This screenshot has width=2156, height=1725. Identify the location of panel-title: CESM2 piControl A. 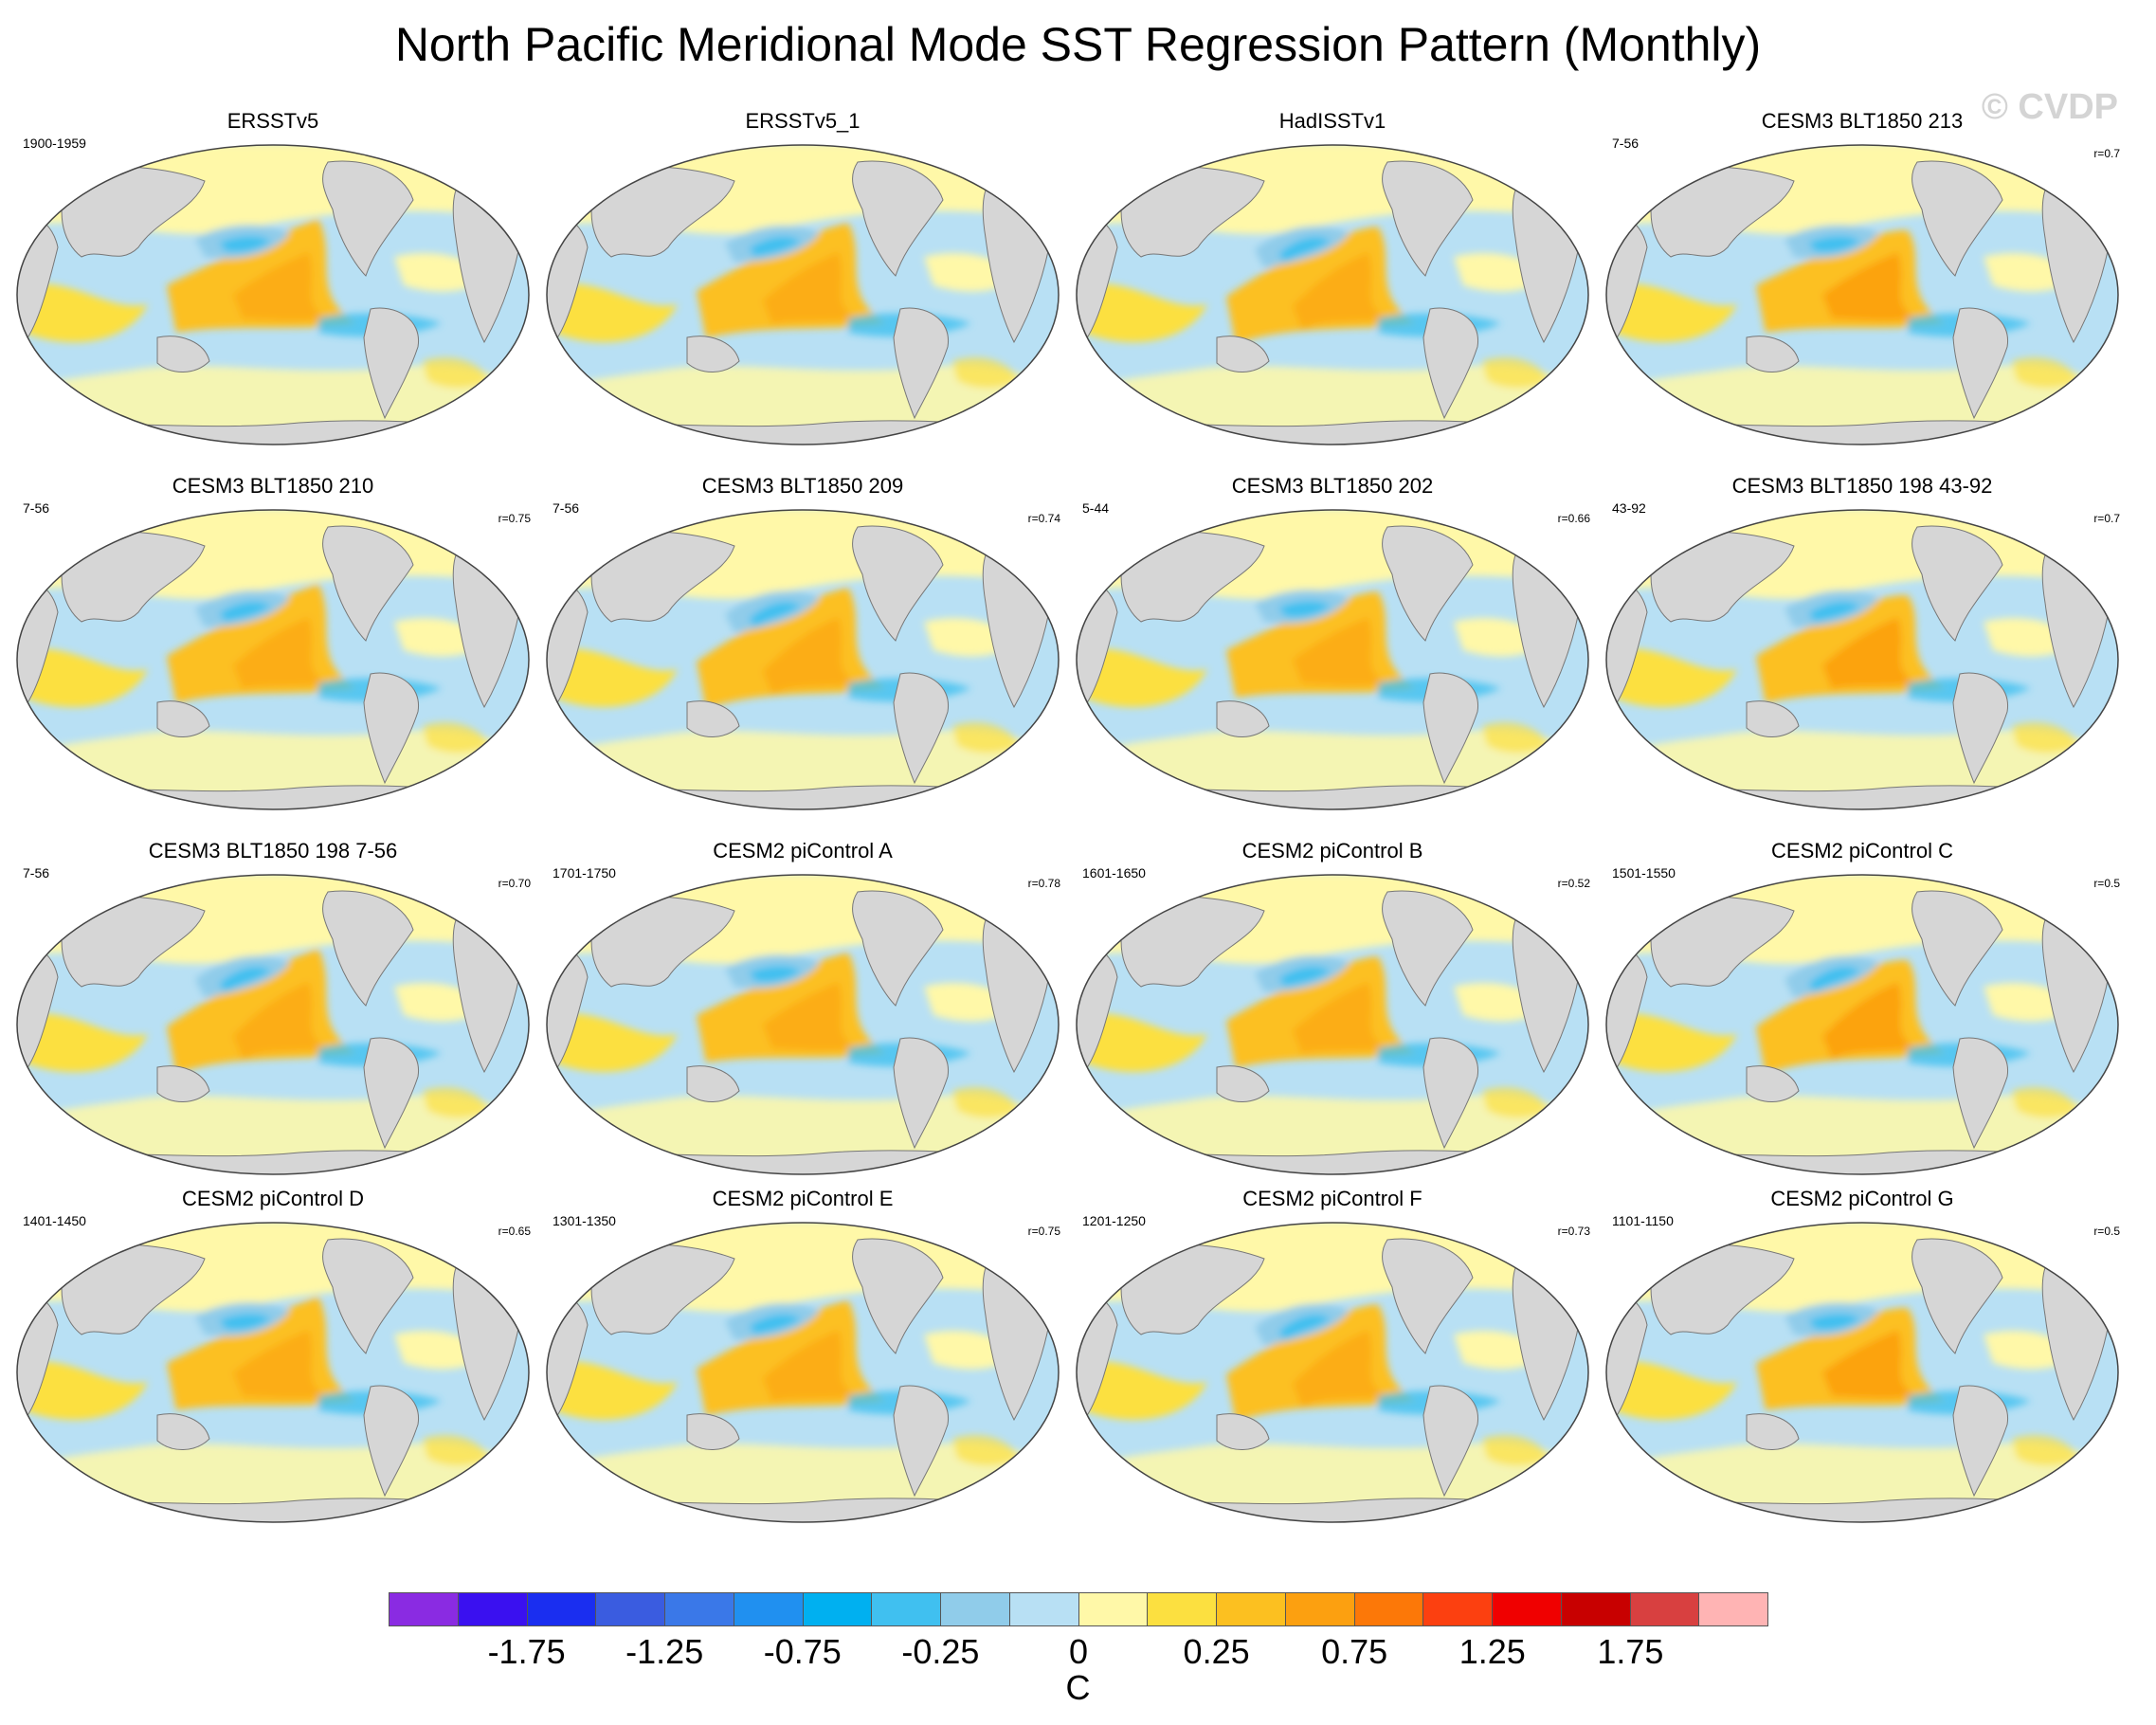
(803, 850).